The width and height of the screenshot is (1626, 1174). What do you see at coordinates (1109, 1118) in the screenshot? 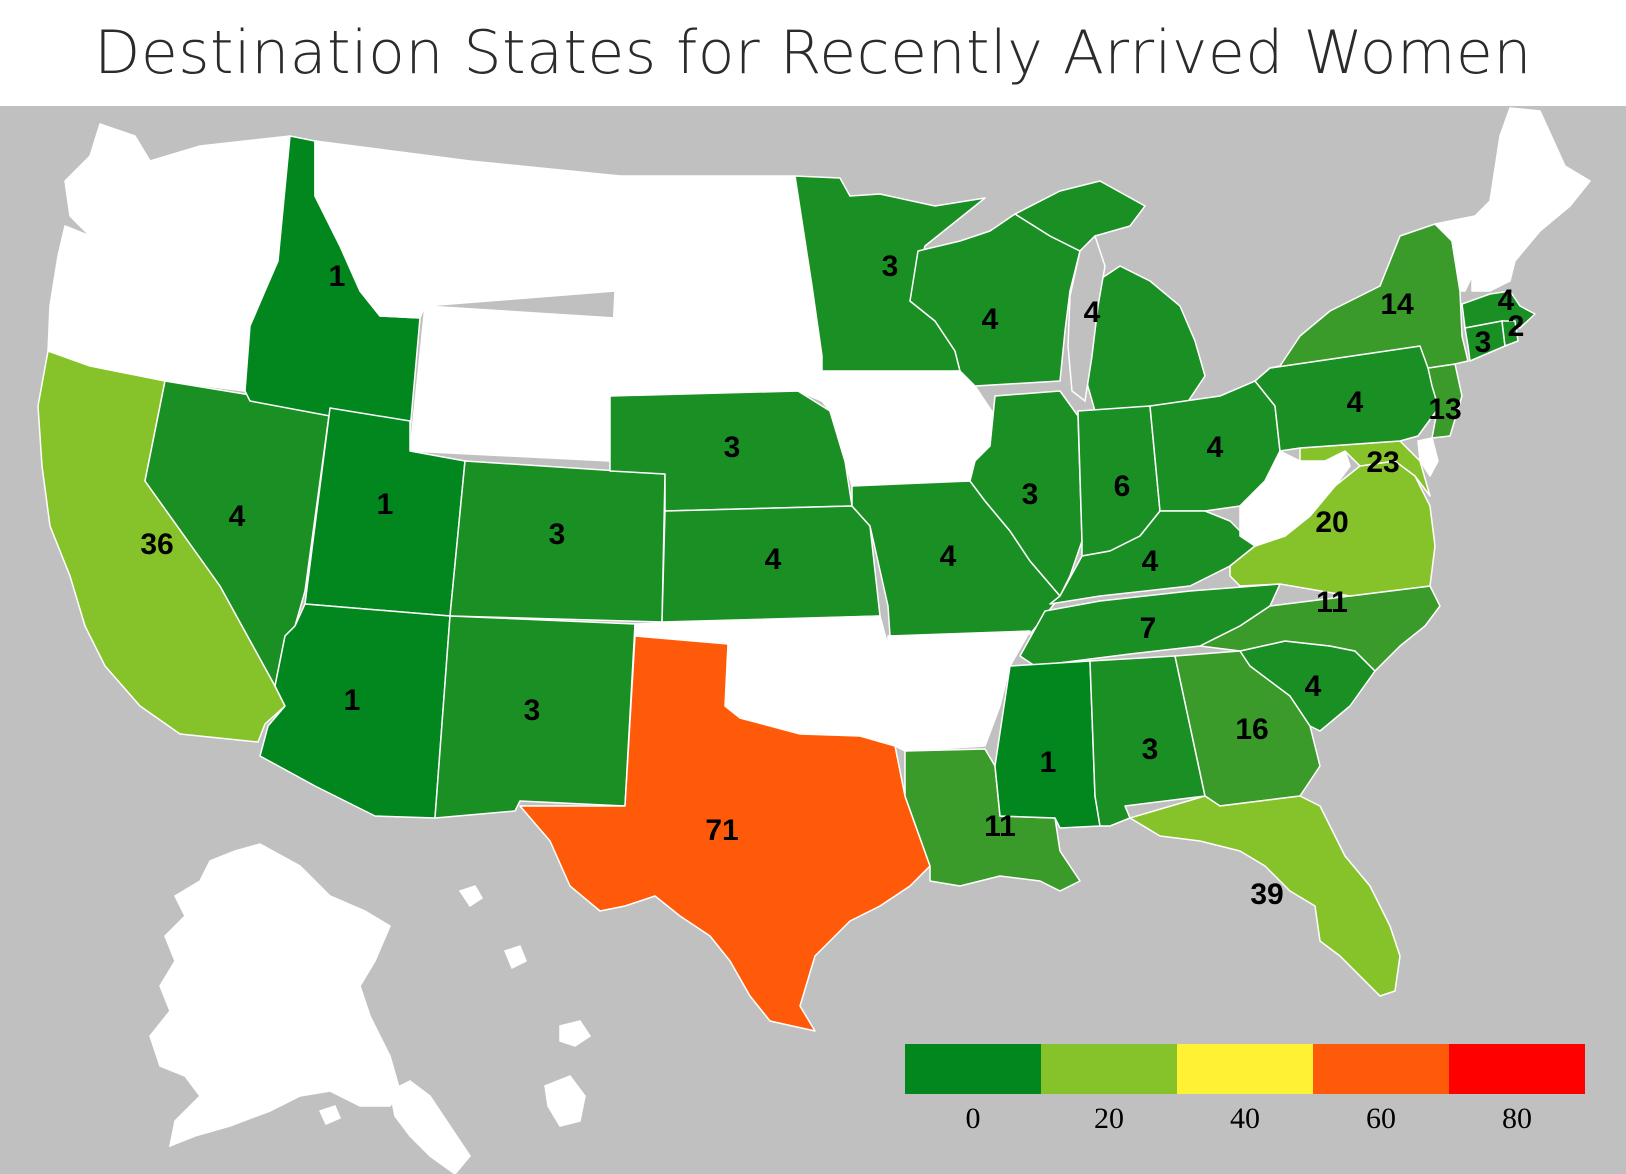
I see `legend-tick-20: 20` at bounding box center [1109, 1118].